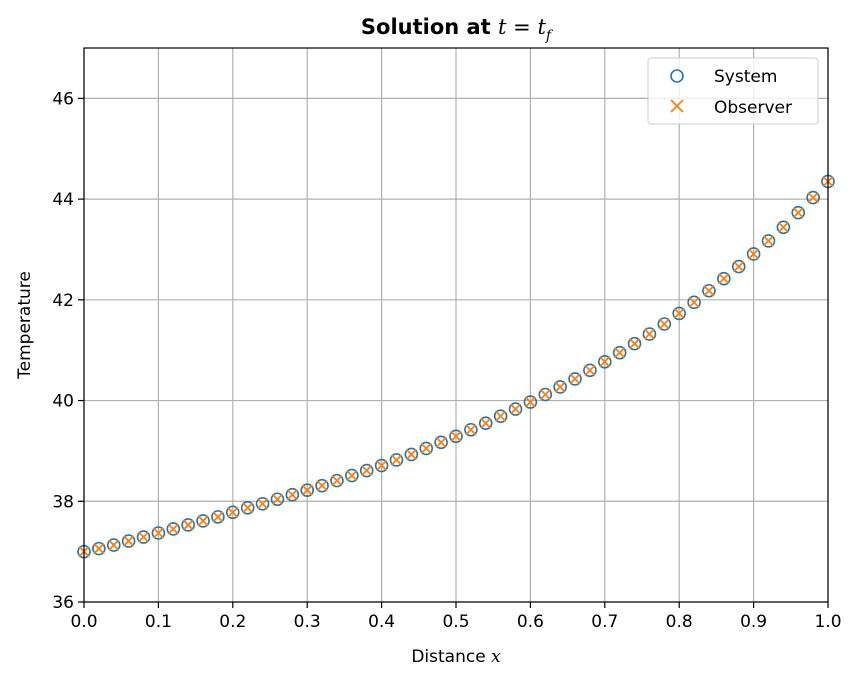 The image size is (859, 680). I want to click on y-tick-label: 46, so click(63, 99).